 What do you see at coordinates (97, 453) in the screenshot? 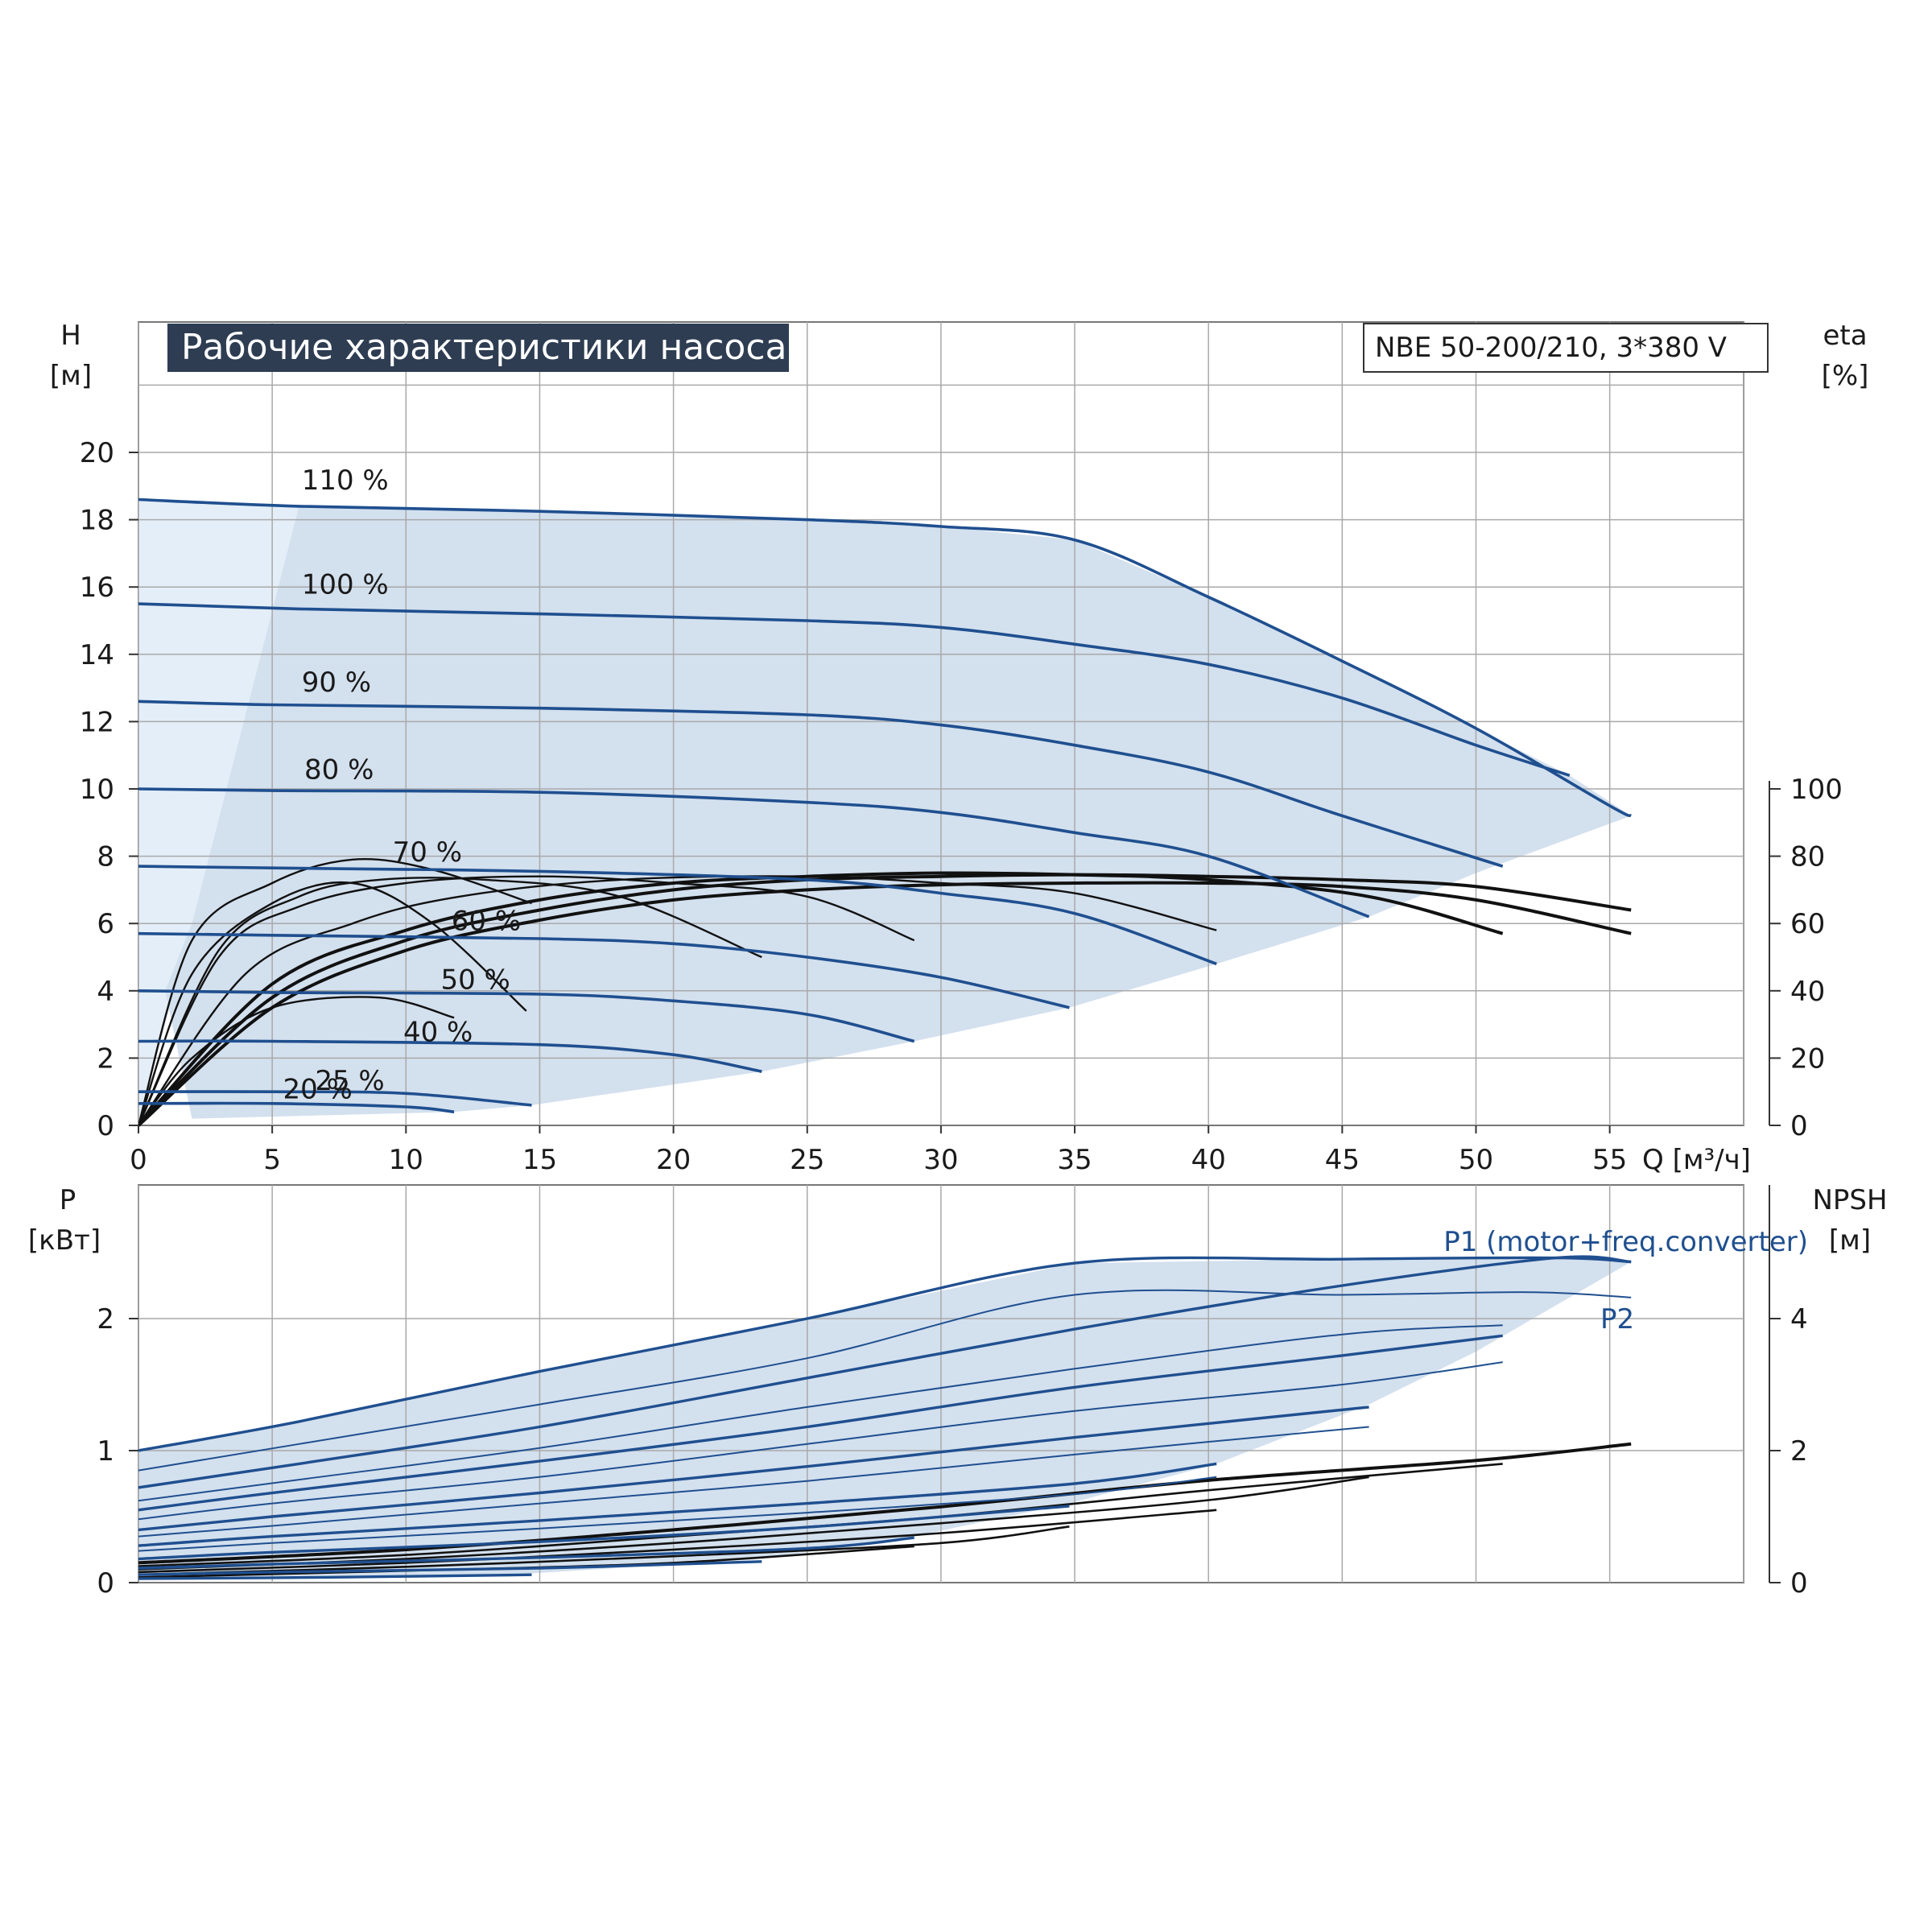
I see `y-left-tick-label: 20` at bounding box center [97, 453].